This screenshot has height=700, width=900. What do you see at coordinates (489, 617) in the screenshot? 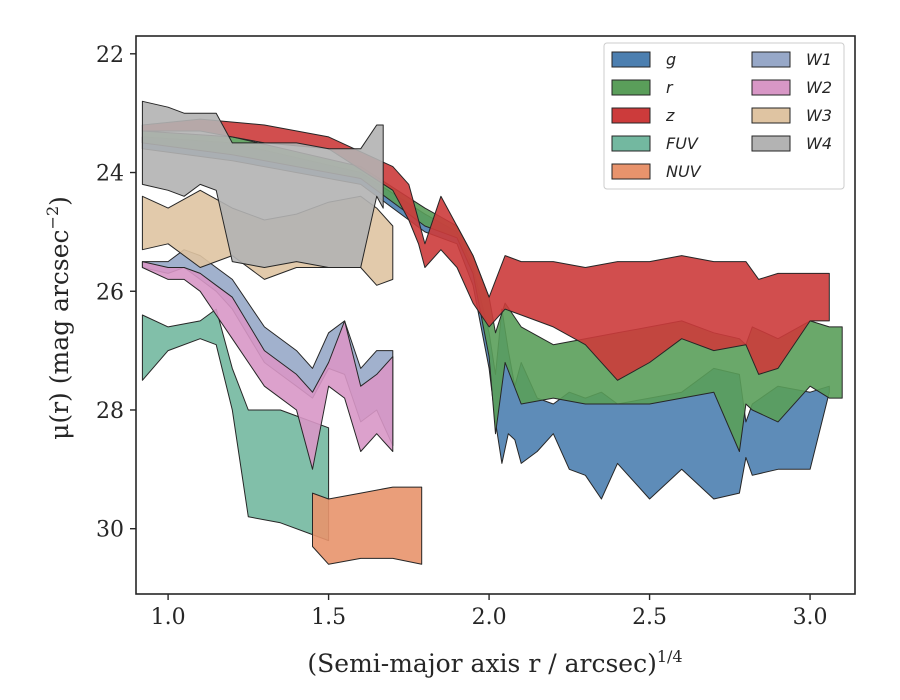
I see `x-tick-label: 2.0` at bounding box center [489, 617].